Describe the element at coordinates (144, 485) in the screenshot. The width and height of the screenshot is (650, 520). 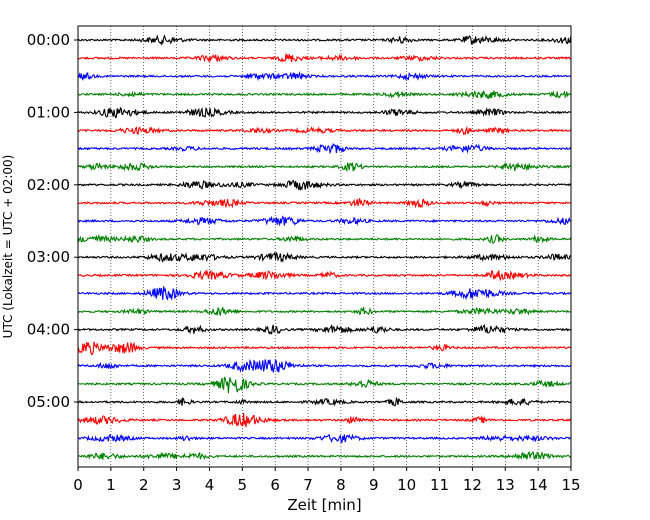
I see `x-tick-label: 2` at that location.